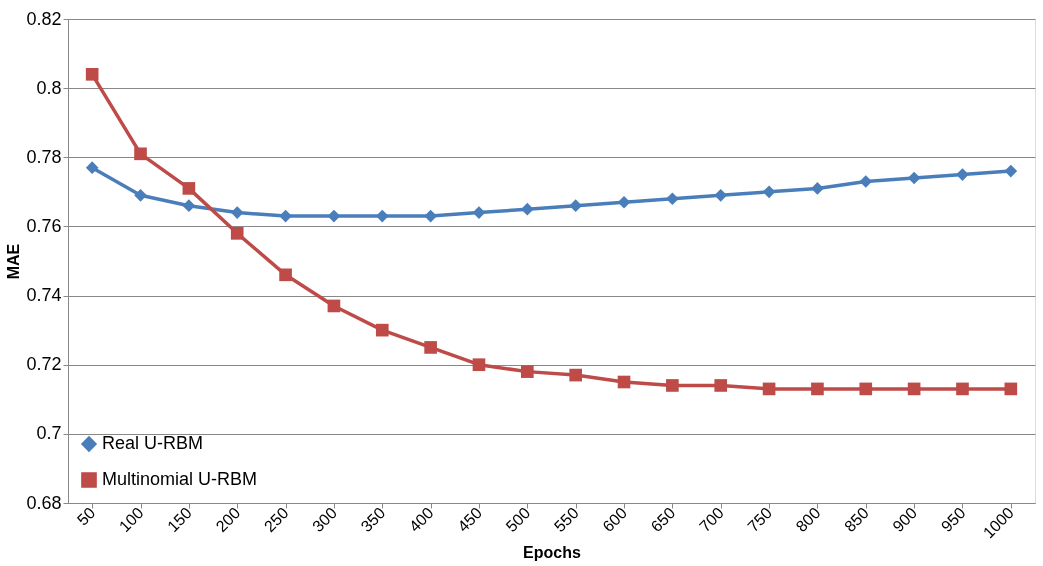 The width and height of the screenshot is (1043, 566). What do you see at coordinates (49, 87) in the screenshot?
I see `y-tick-label: 0.8` at bounding box center [49, 87].